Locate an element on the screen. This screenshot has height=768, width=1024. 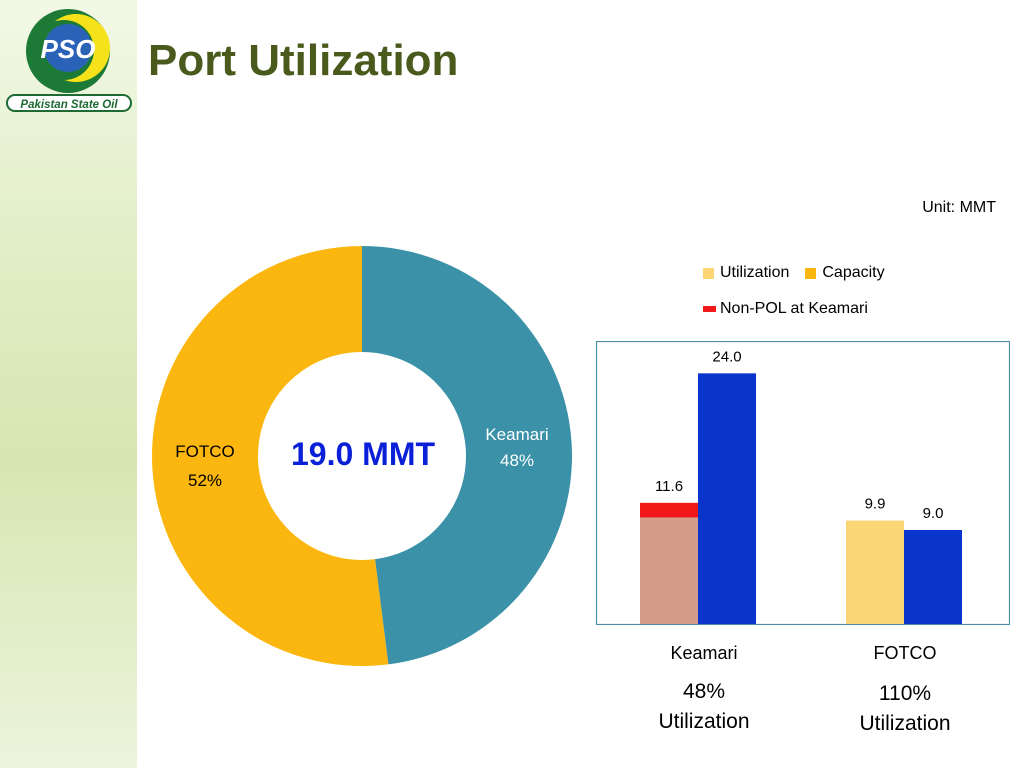
legend-non-pol-label: Non-POL at Keamari is located at coordinates (794, 308).